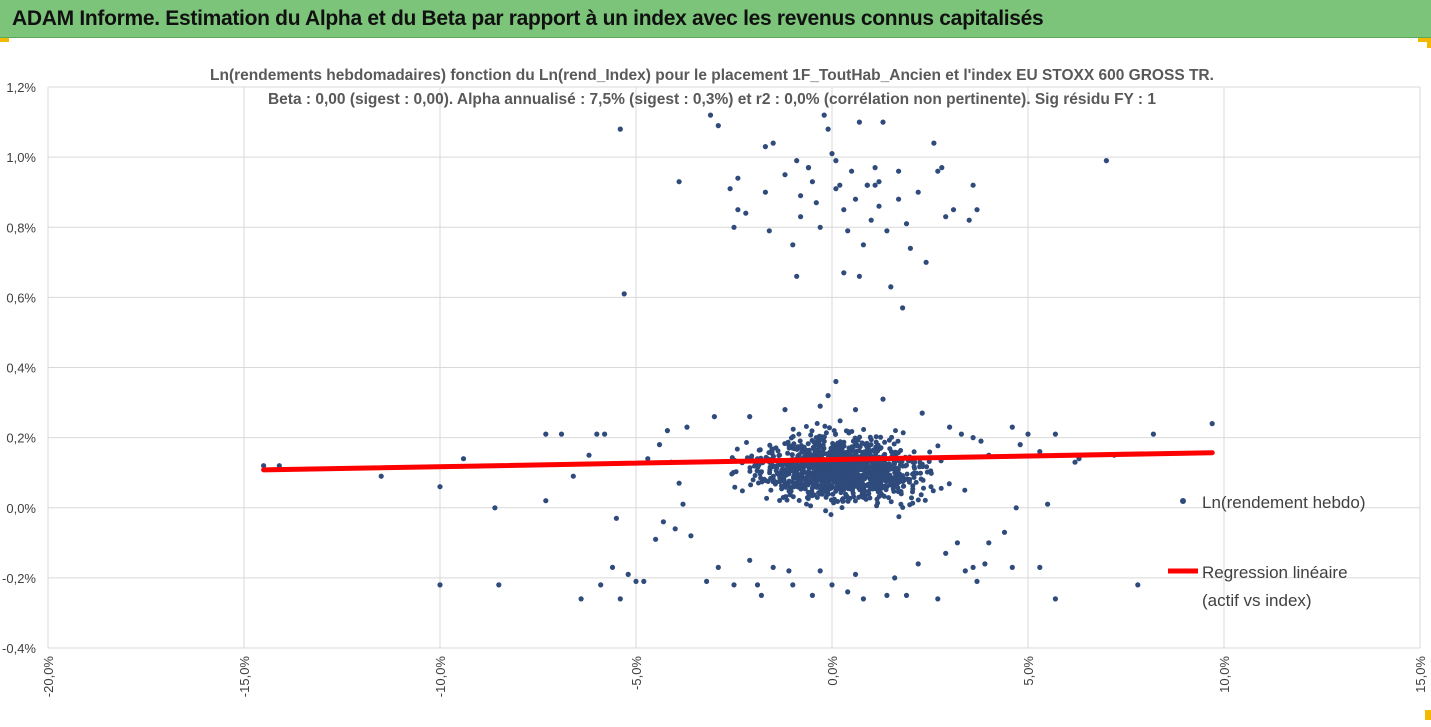  Describe the element at coordinates (1257, 600) in the screenshot. I see `legend-label-line-2: (actif vs index)` at that location.